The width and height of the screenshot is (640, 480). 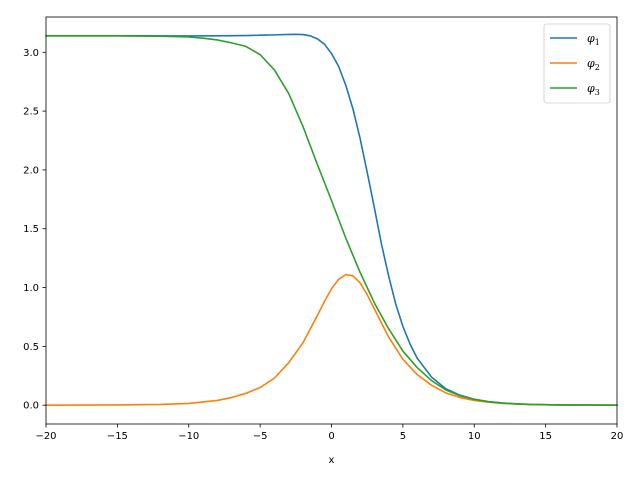 What do you see at coordinates (31, 229) in the screenshot?
I see `y-tick-label: 1.5` at bounding box center [31, 229].